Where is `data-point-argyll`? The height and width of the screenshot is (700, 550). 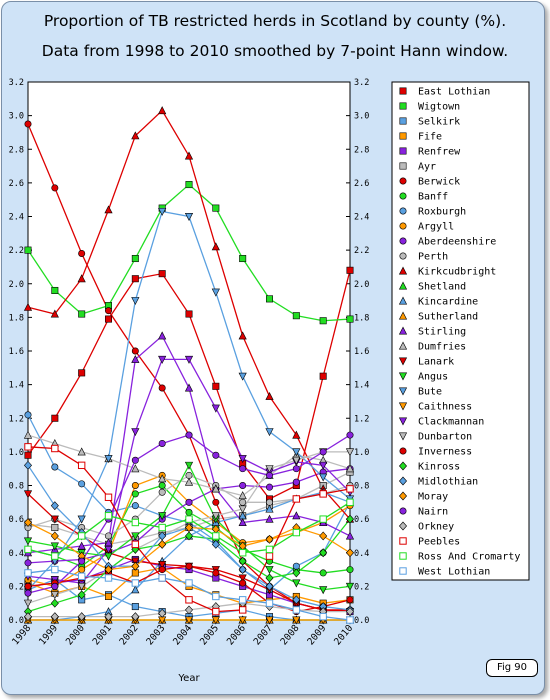 data-point-argyll is located at coordinates (82, 570).